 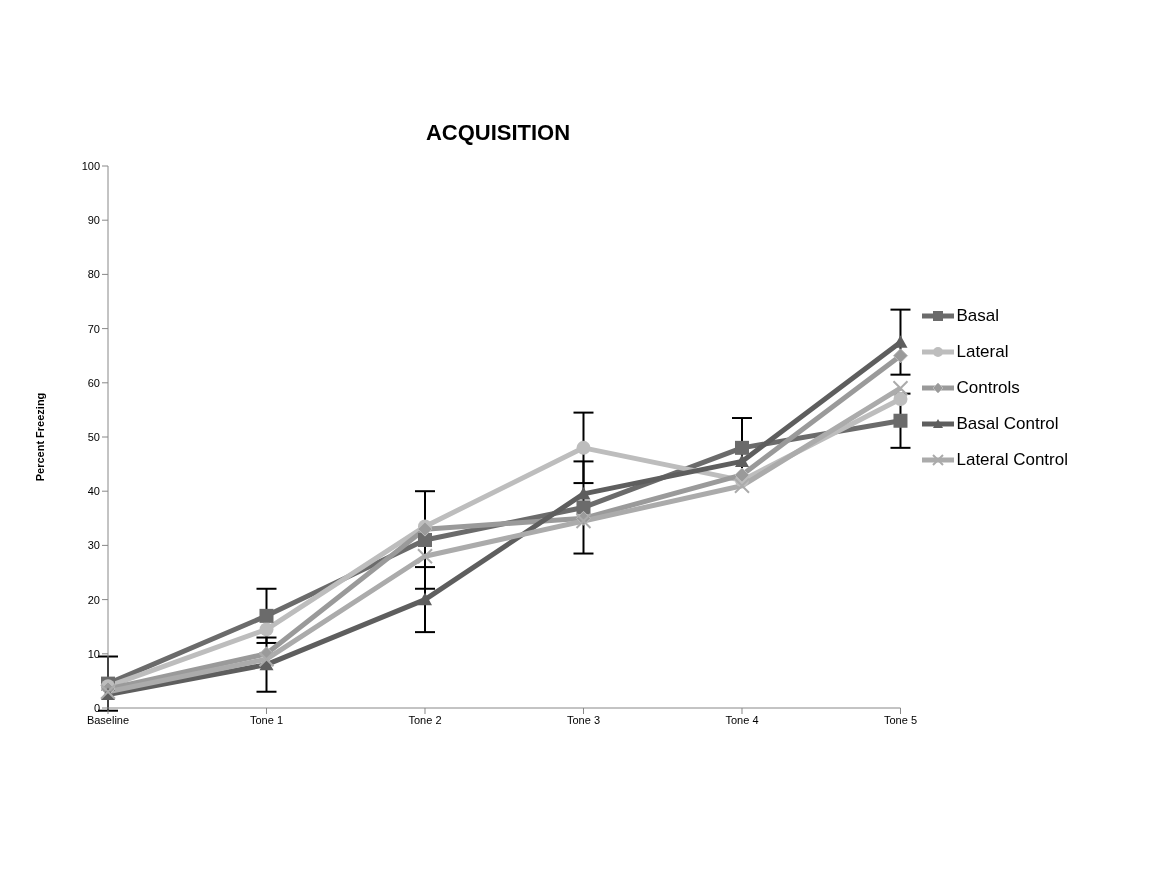 I want to click on legend-label: Basal Control, so click(x=1007, y=424).